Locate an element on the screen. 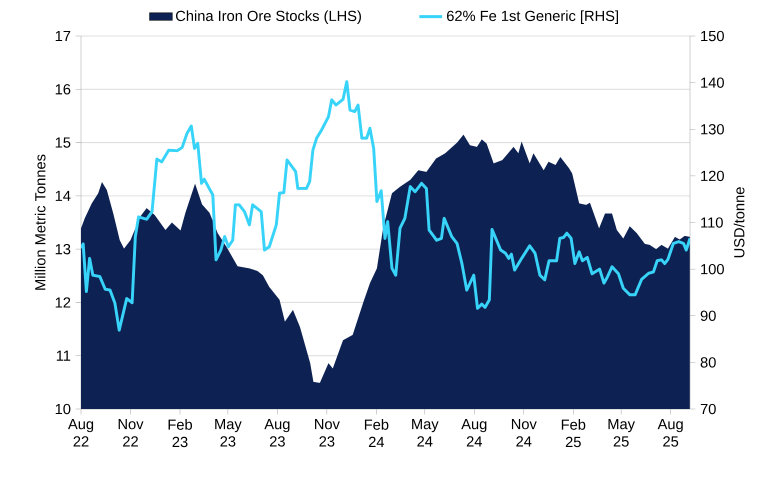 The width and height of the screenshot is (770, 483). y-axis-title: Million Metric Tonnes is located at coordinates (40, 222).